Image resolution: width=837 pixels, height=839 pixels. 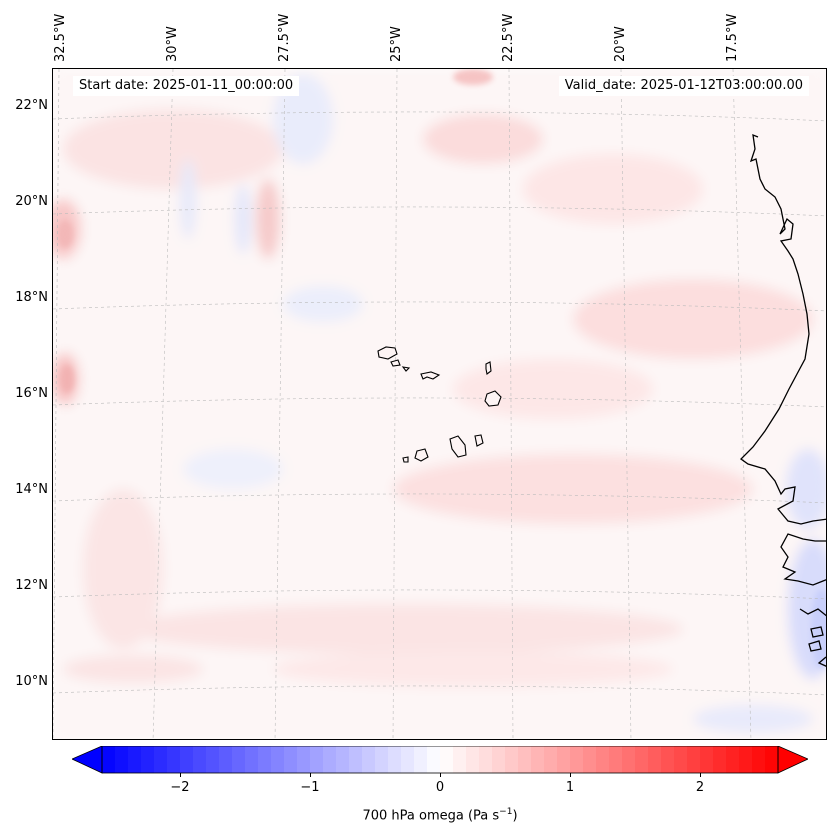 I want to click on colorbar-tick-label: −1, so click(x=310, y=787).